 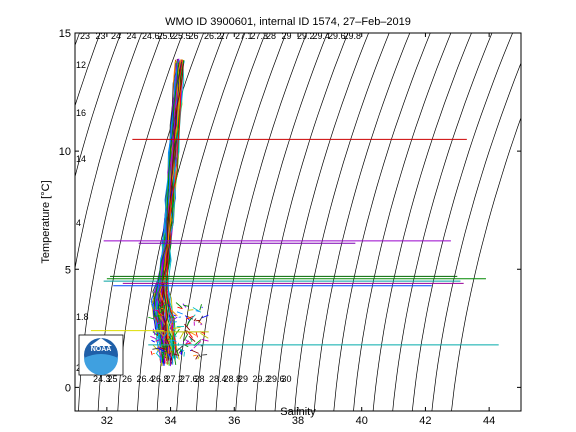 I want to click on isopycnal-label: 4, so click(x=78, y=223).